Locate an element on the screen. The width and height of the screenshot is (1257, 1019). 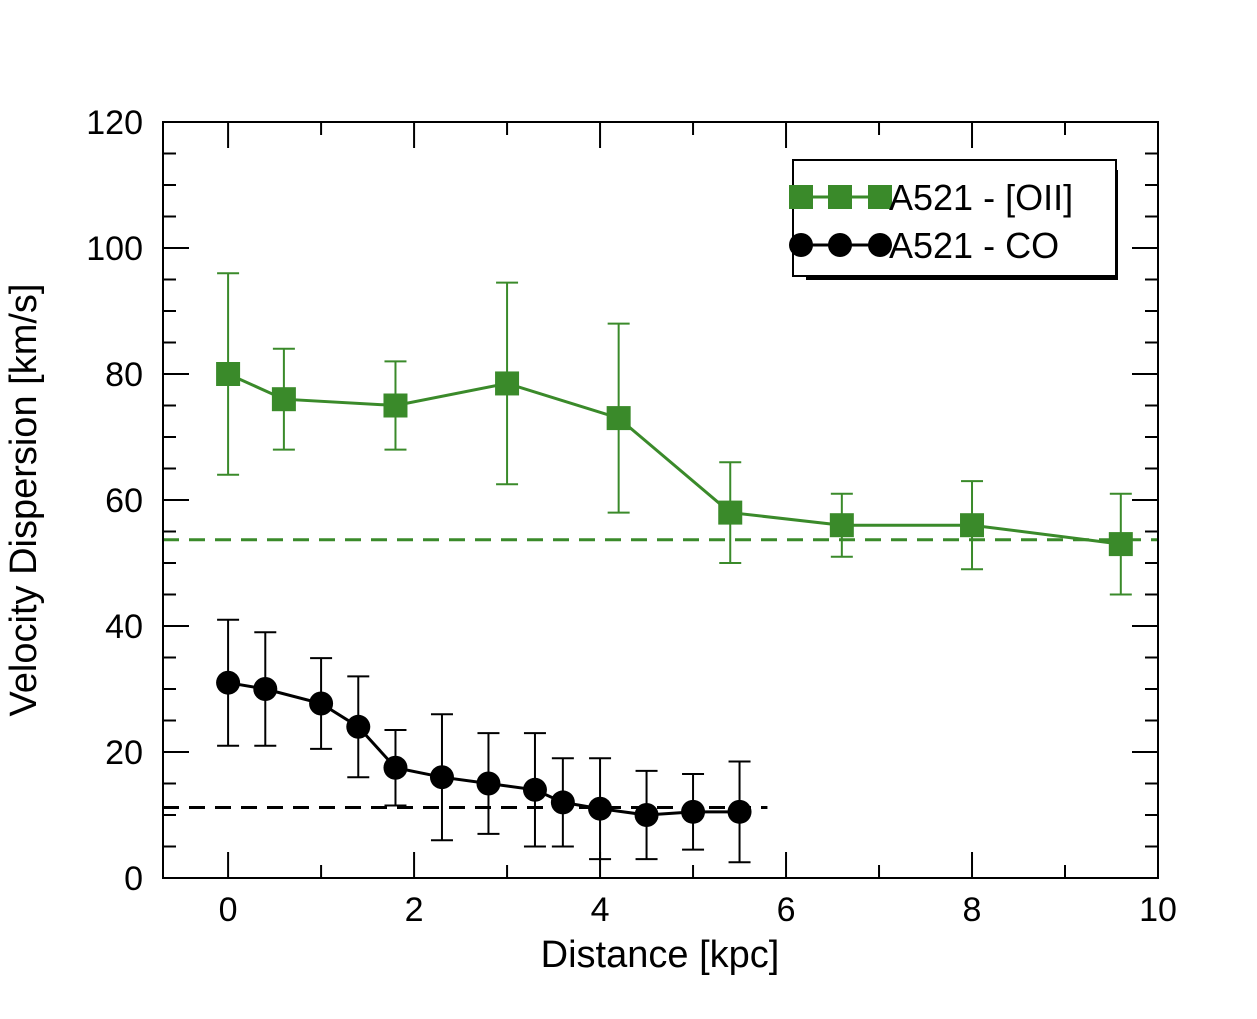
y-tick-label: 120 is located at coordinates (114, 123).